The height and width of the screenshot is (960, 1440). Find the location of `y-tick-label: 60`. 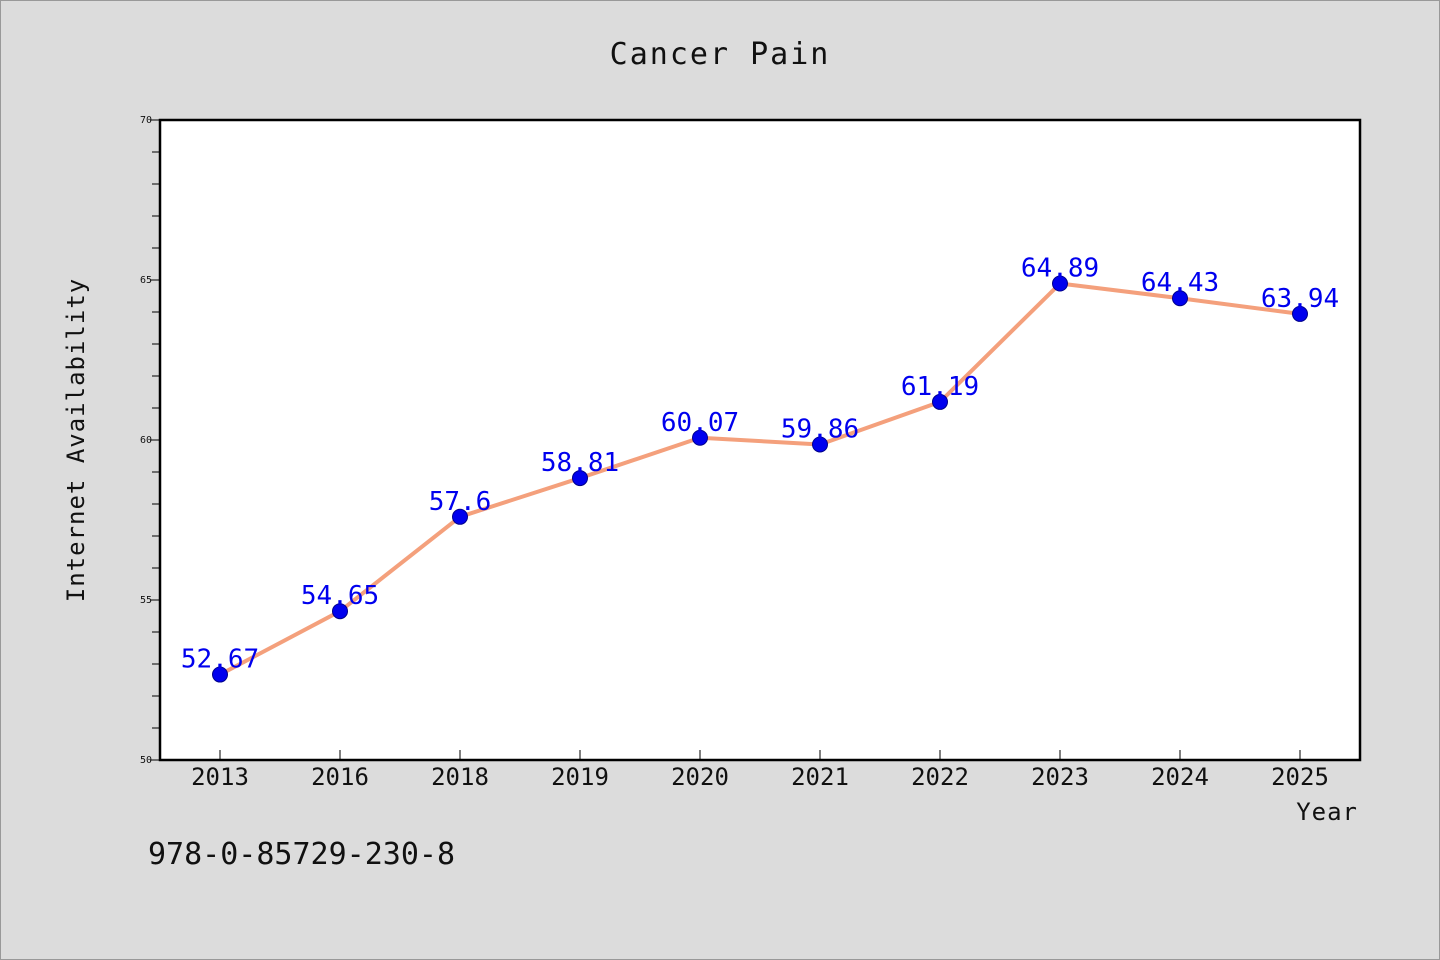

y-tick-label: 60 is located at coordinates (146, 440).